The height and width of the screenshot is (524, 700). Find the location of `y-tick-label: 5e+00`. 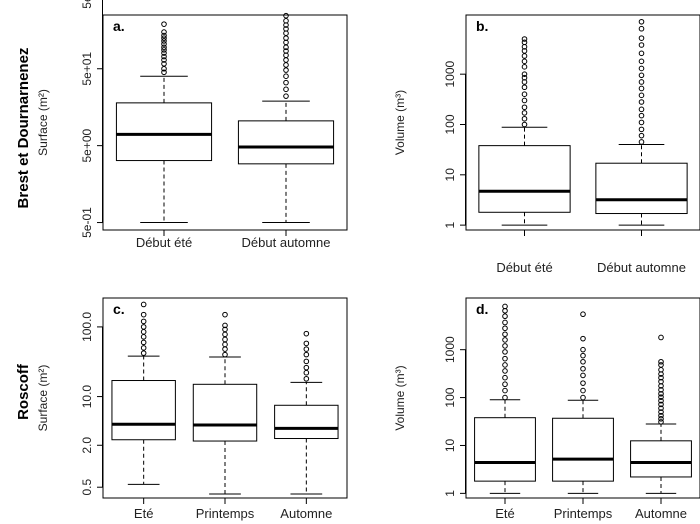

y-tick-label: 5e+00 is located at coordinates (87, 145).